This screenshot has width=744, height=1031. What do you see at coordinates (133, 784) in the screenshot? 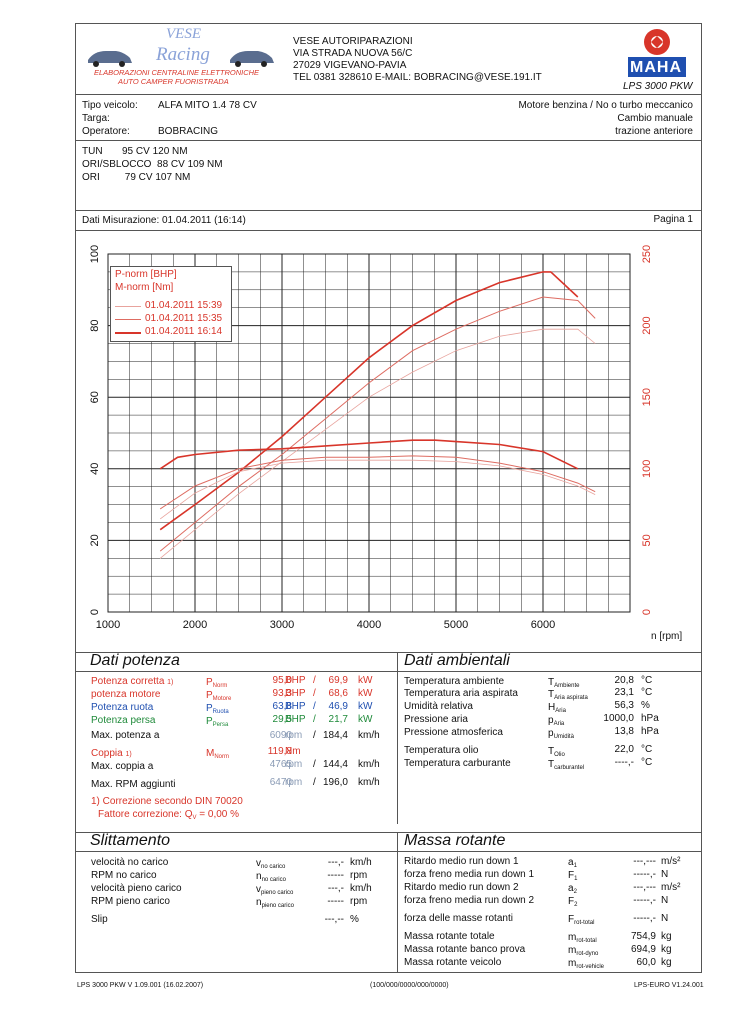
I see `max-rpm-label: Max. RPM aggiunti` at bounding box center [133, 784].